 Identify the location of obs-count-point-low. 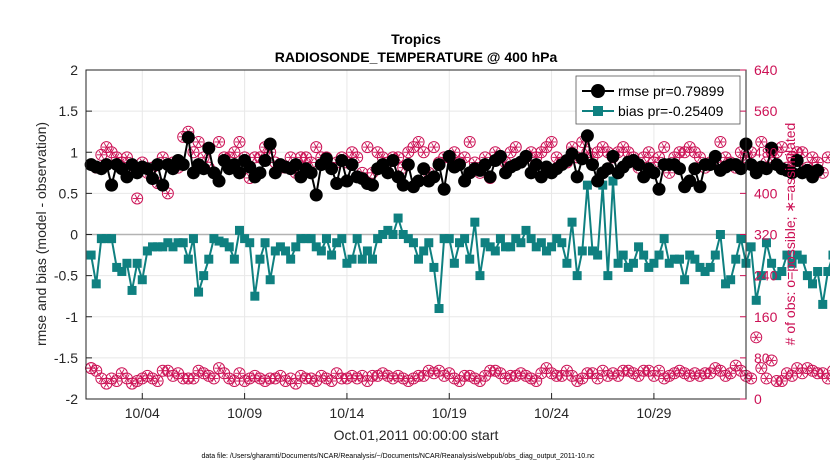
(157, 381).